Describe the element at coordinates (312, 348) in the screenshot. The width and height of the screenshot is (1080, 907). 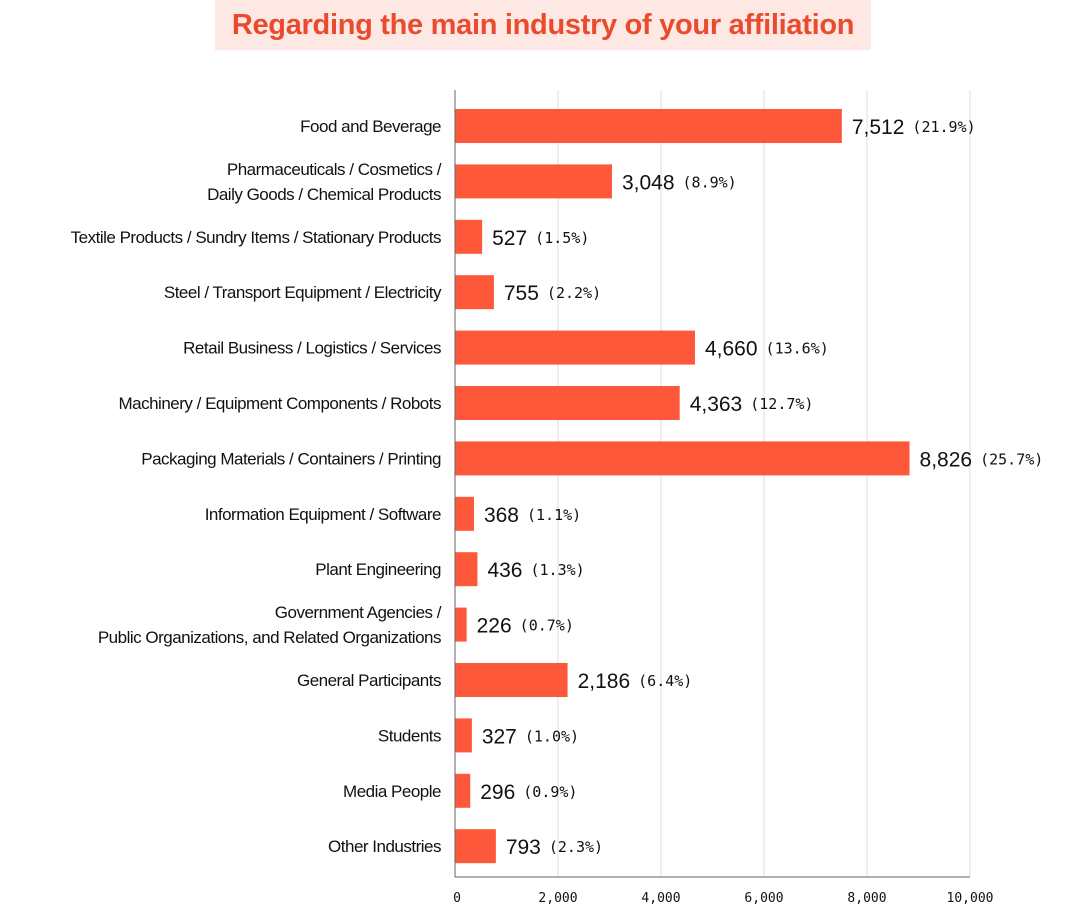
I see `category-label: Retail Business / Logistics / Services` at that location.